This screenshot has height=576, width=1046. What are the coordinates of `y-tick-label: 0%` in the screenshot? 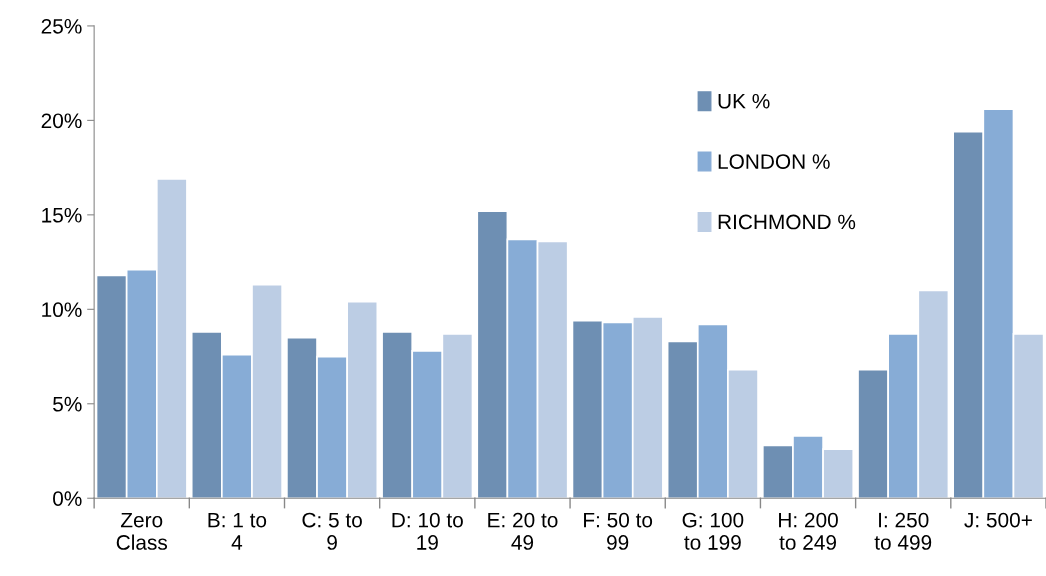 It's located at (67, 498).